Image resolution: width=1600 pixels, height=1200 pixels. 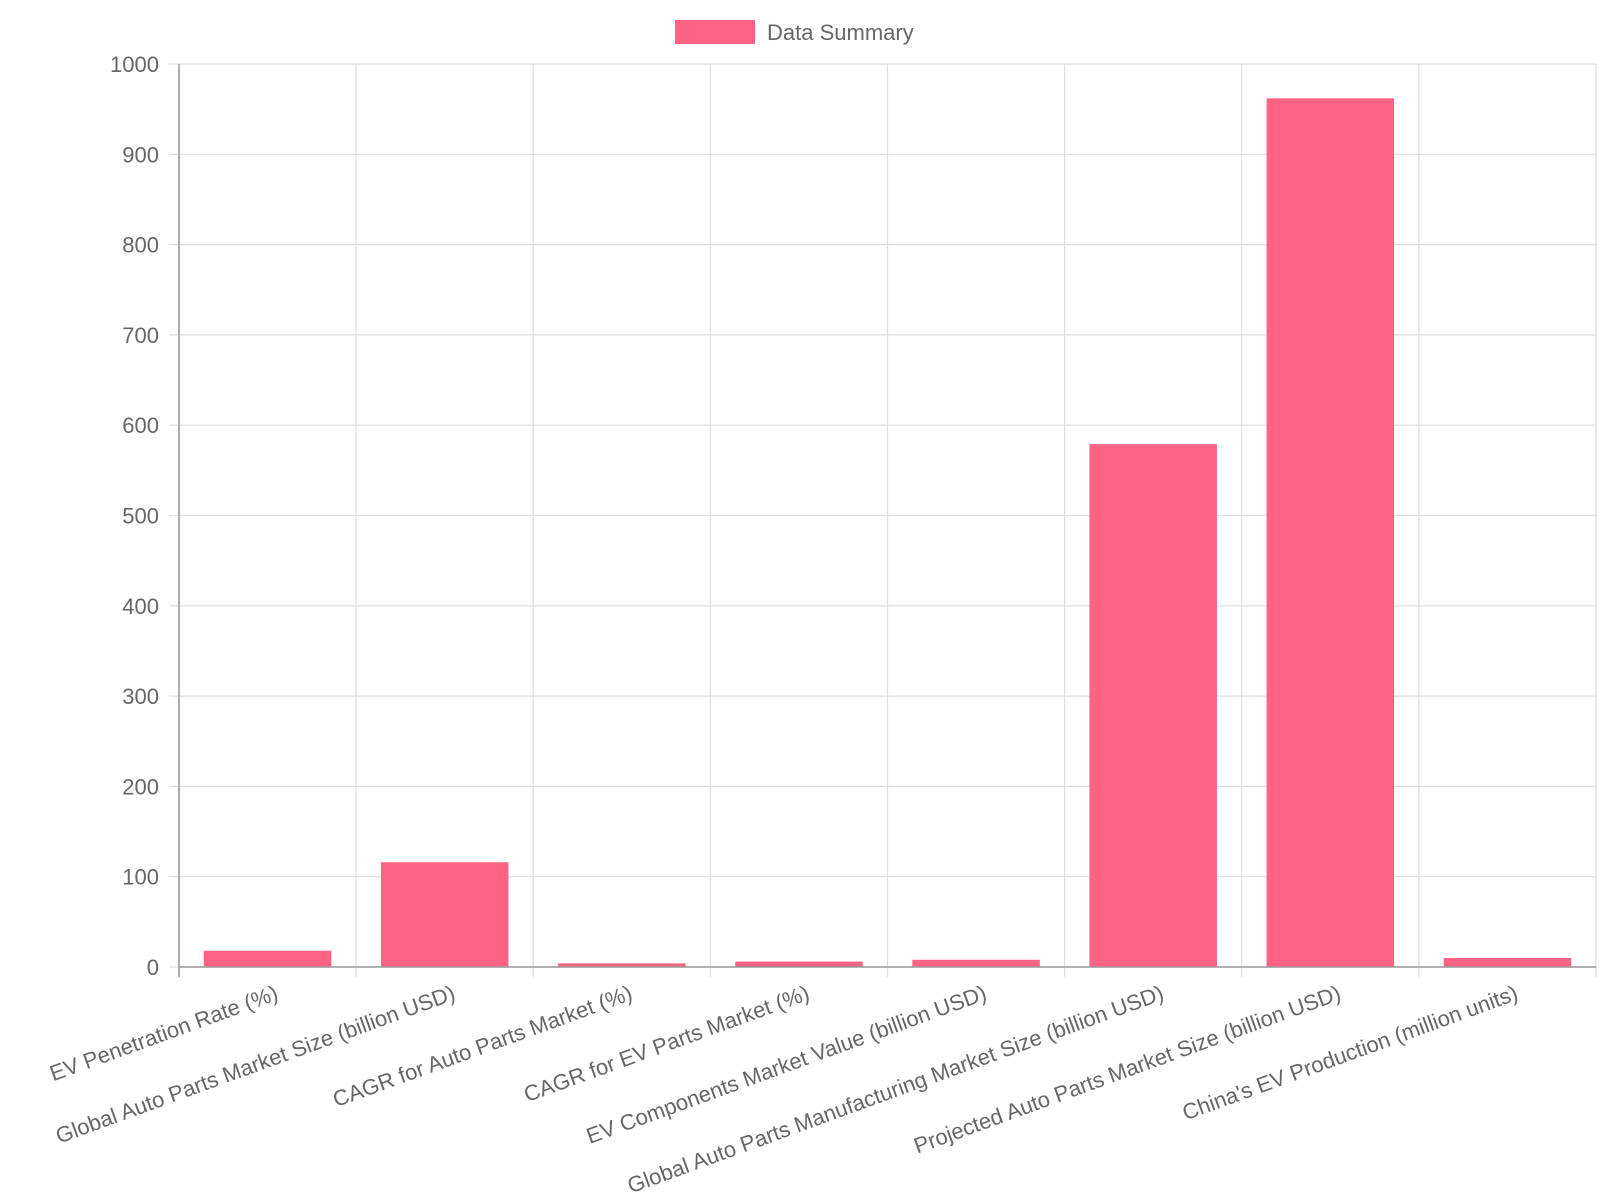 I want to click on y-tick-label: 1000, so click(x=134, y=64).